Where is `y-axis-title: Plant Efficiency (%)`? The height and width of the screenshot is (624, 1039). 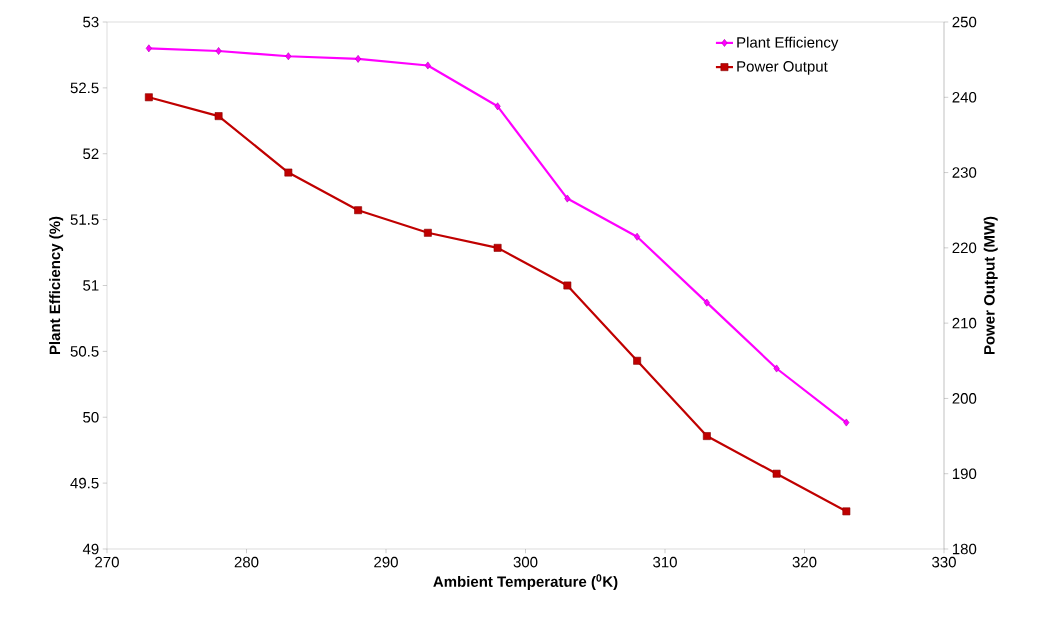
y-axis-title: Plant Efficiency (%) is located at coordinates (56, 285).